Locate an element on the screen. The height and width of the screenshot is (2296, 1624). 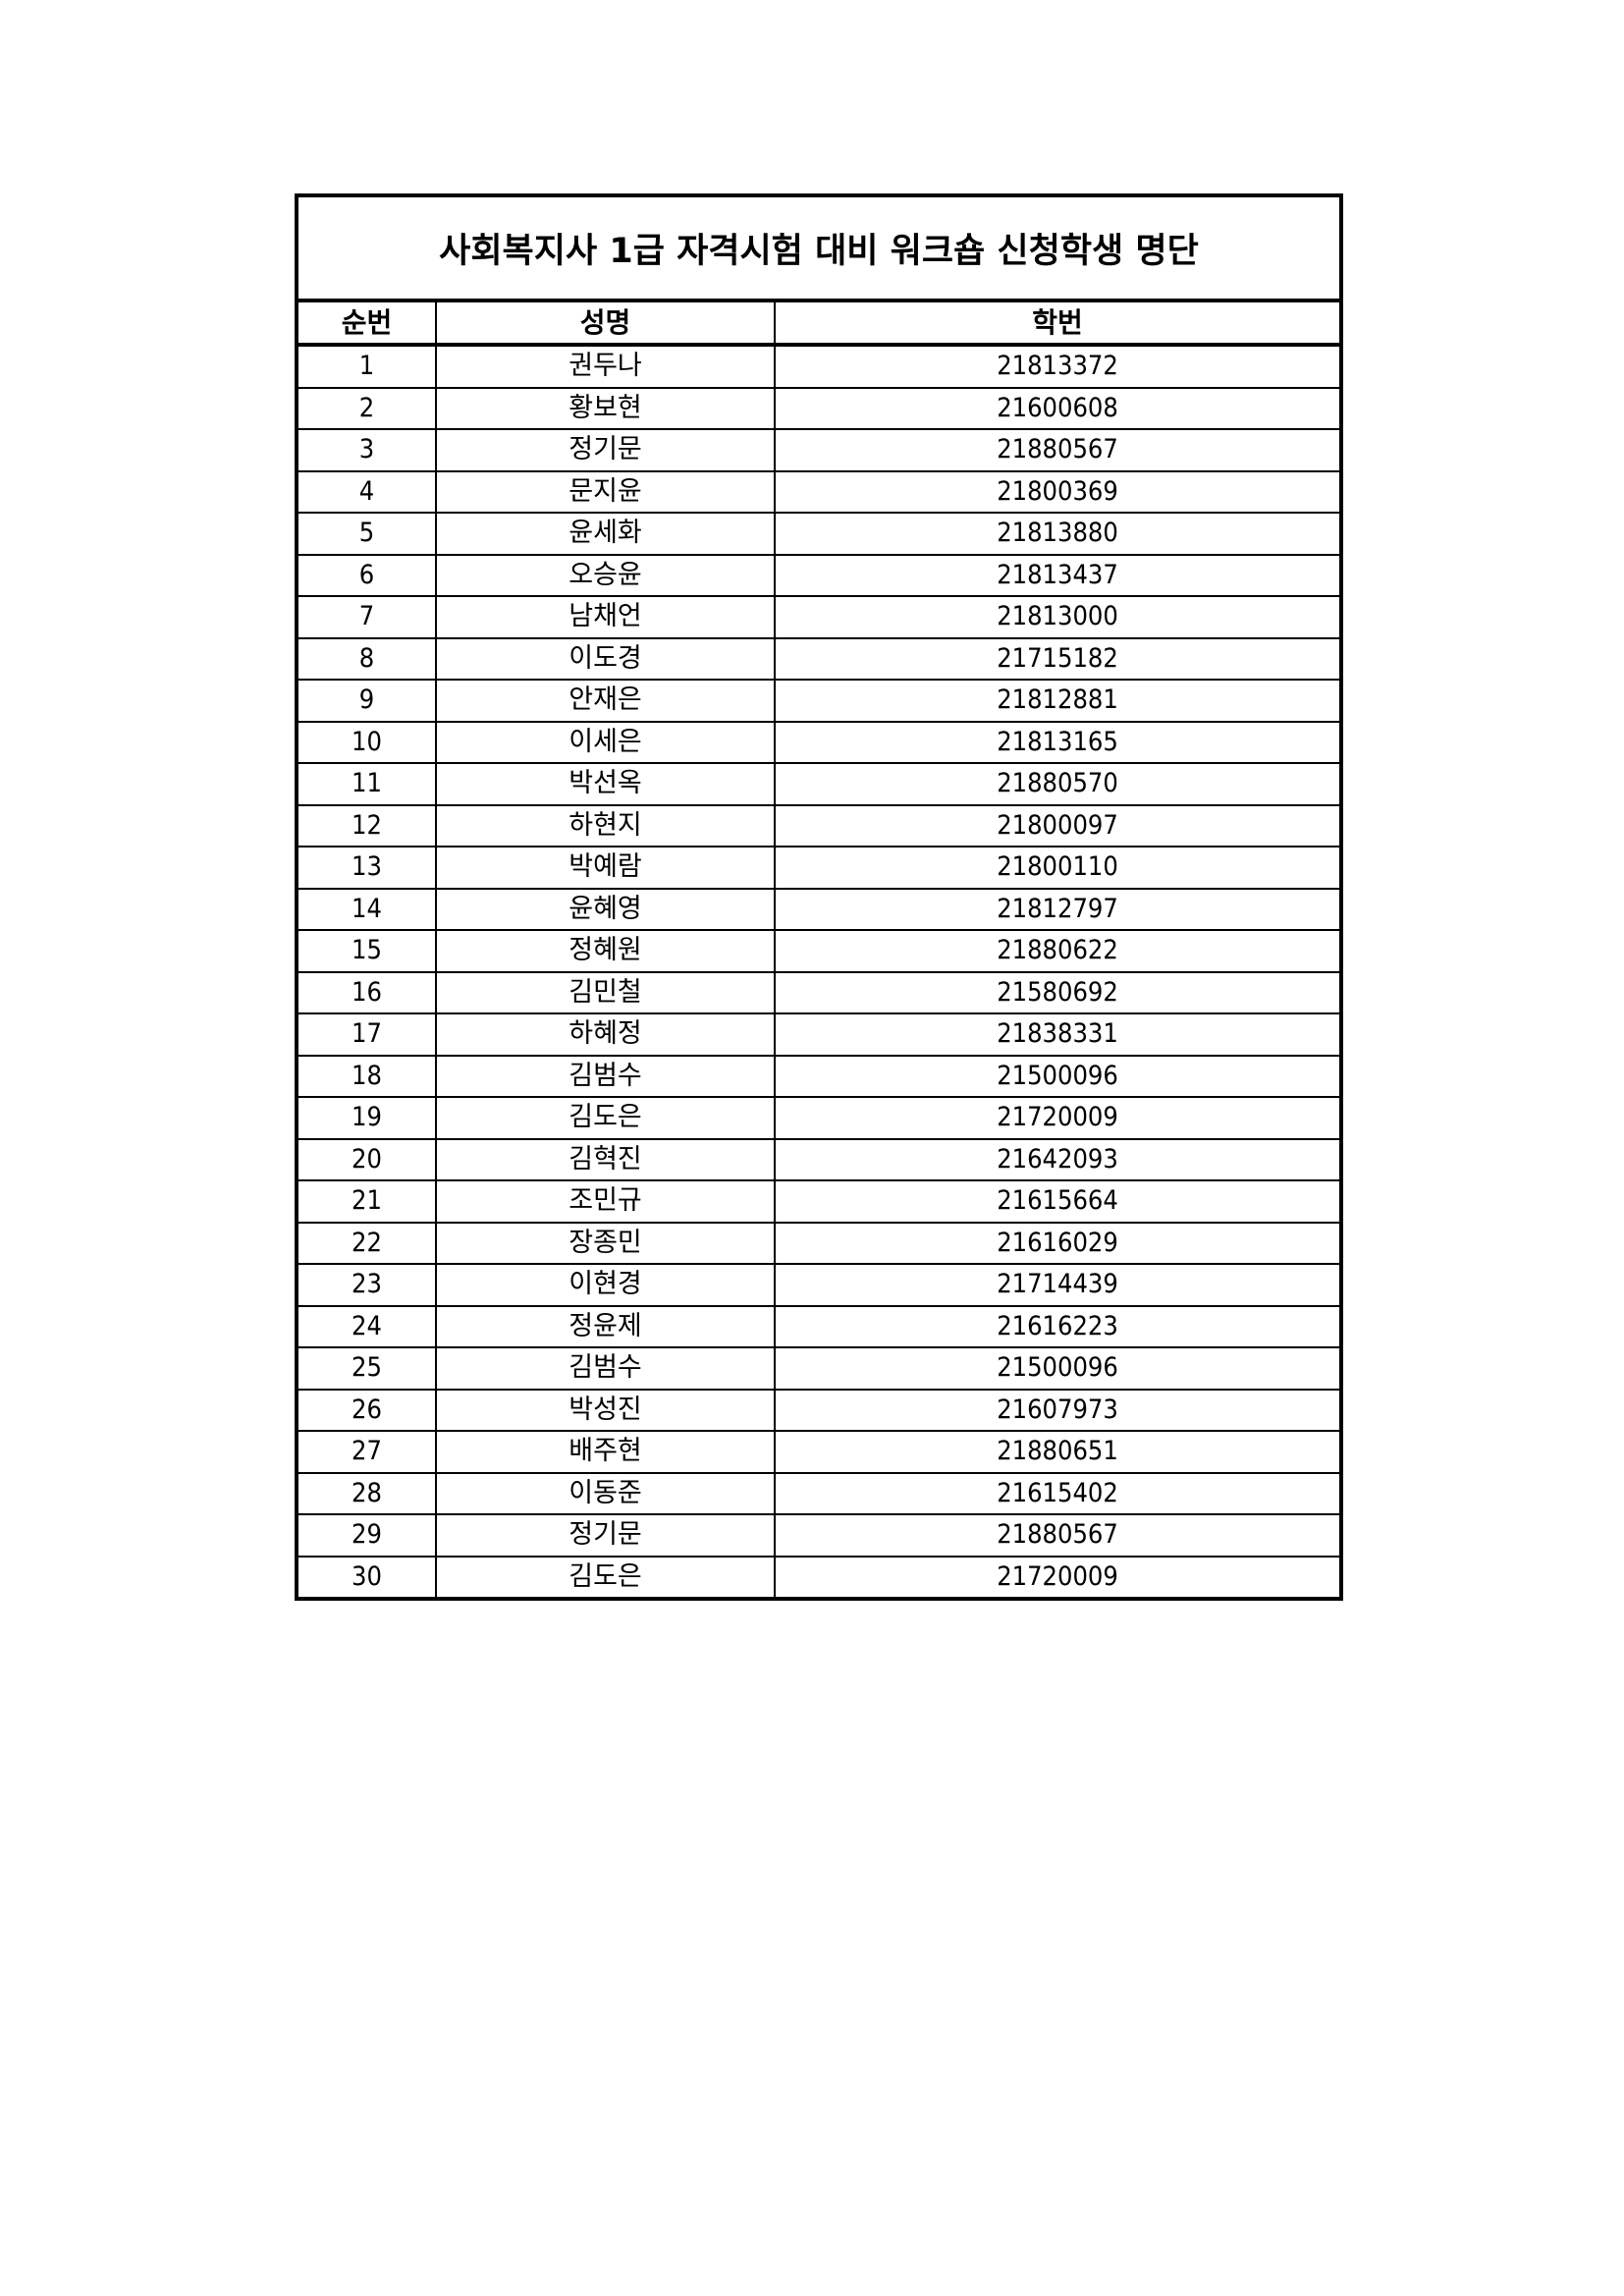
student-id: 21813372 is located at coordinates (1056, 366).